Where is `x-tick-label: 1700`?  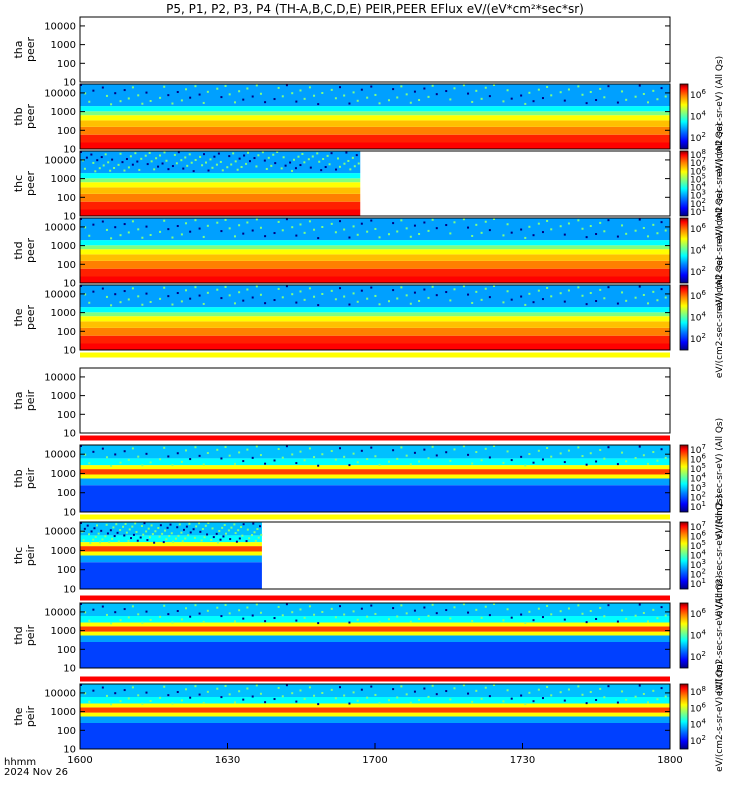
x-tick-label: 1700 is located at coordinates (374, 760).